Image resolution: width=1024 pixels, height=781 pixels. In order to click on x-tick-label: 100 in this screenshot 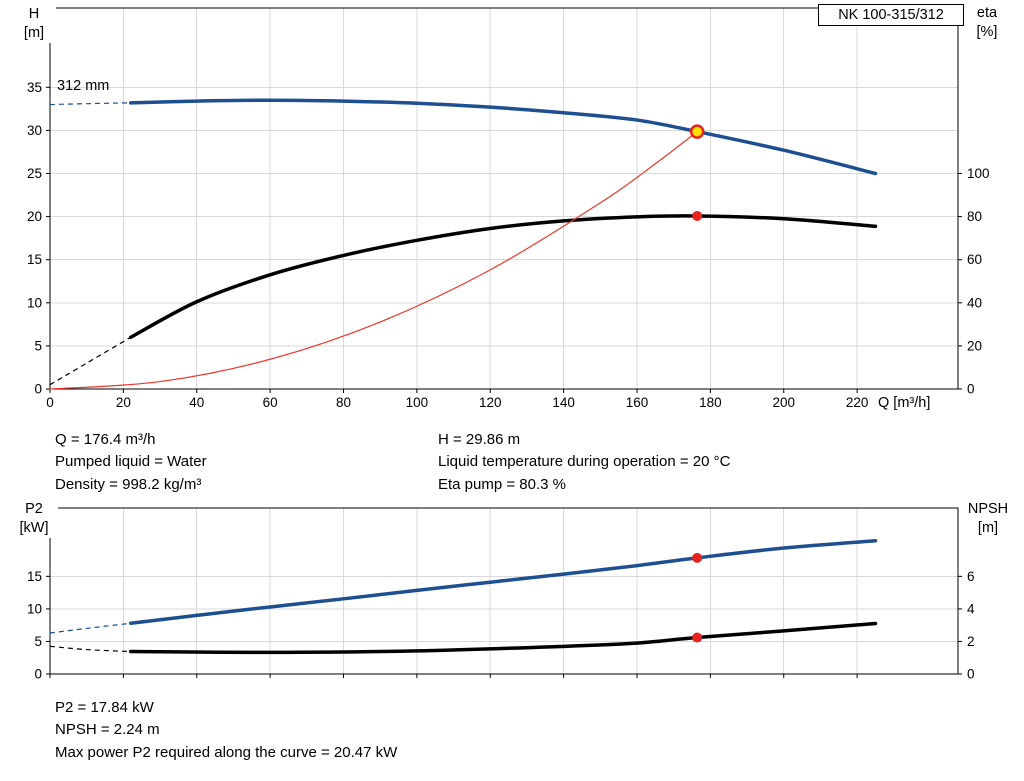, I will do `click(417, 402)`.